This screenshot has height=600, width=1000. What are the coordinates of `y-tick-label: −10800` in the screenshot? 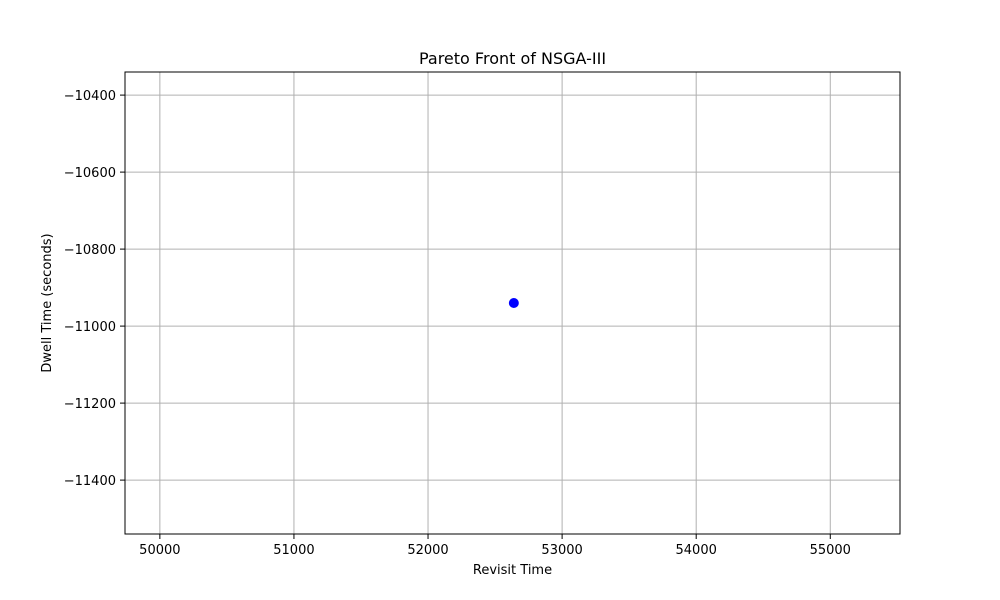 It's located at (90, 250).